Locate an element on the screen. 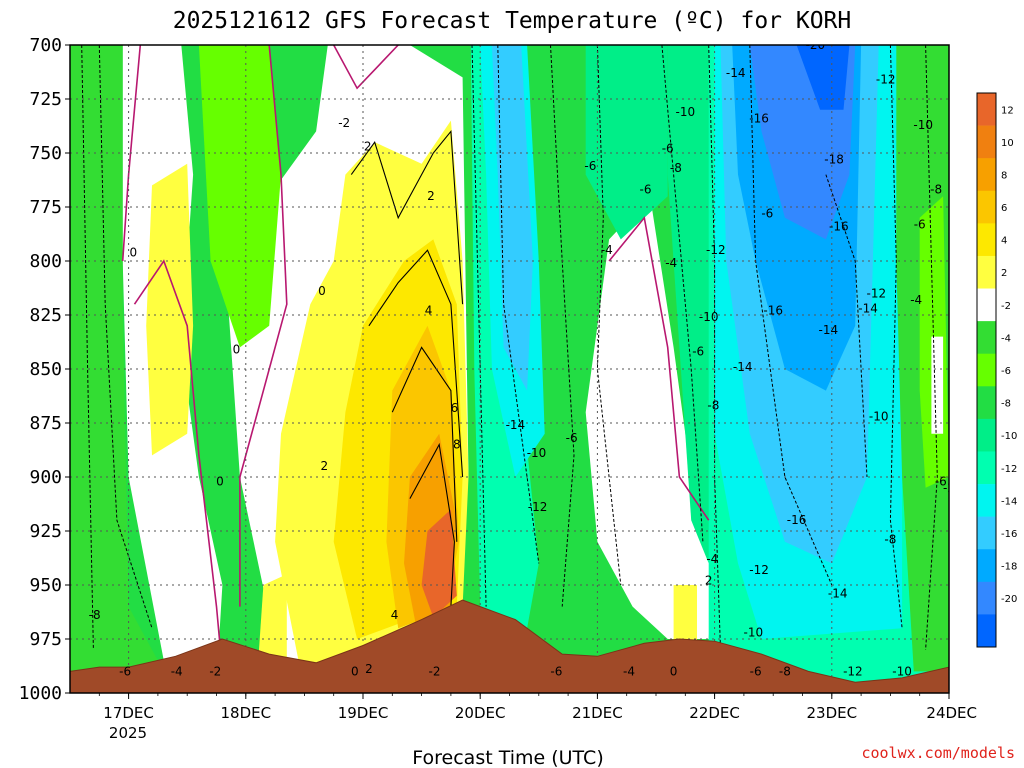 Image resolution: width=1024 pixels, height=768 pixels. colorbar-tick-label: 12 is located at coordinates (1007, 110).